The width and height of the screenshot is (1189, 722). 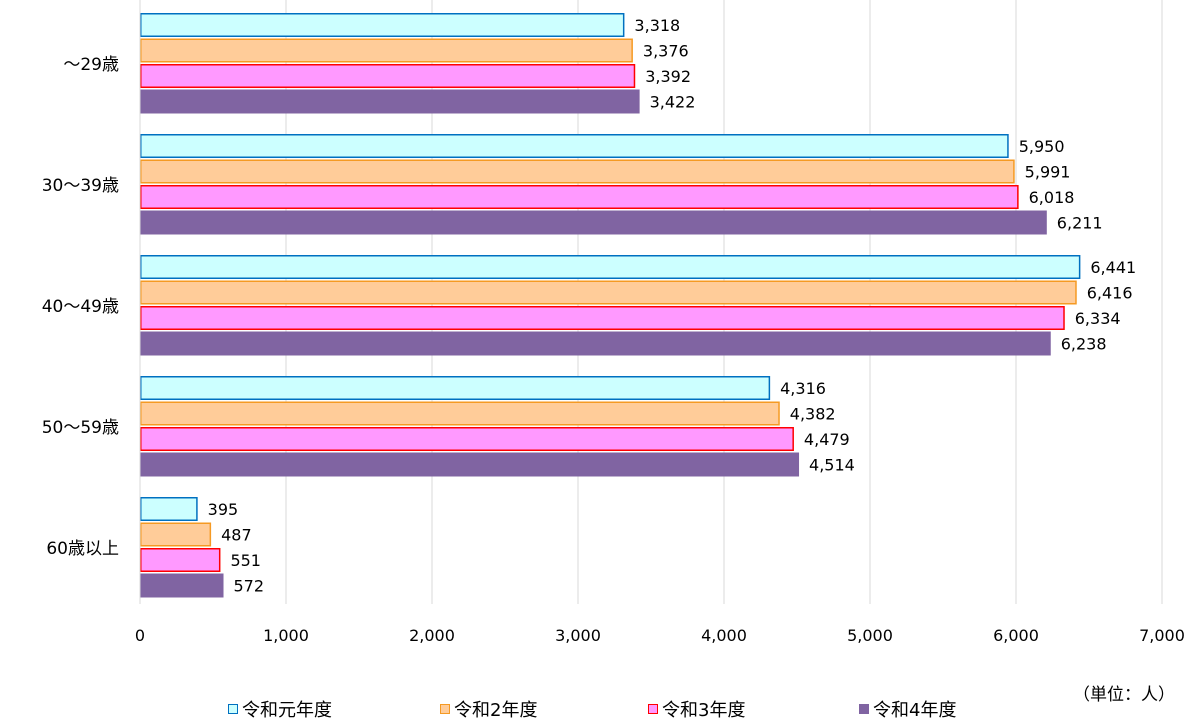 What do you see at coordinates (673, 102) in the screenshot?
I see `data-label: 3,422` at bounding box center [673, 102].